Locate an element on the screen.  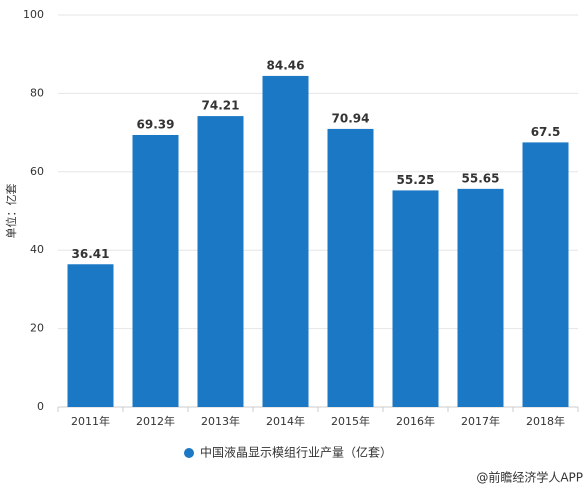
y-tick-label: 40 is located at coordinates (37, 249).